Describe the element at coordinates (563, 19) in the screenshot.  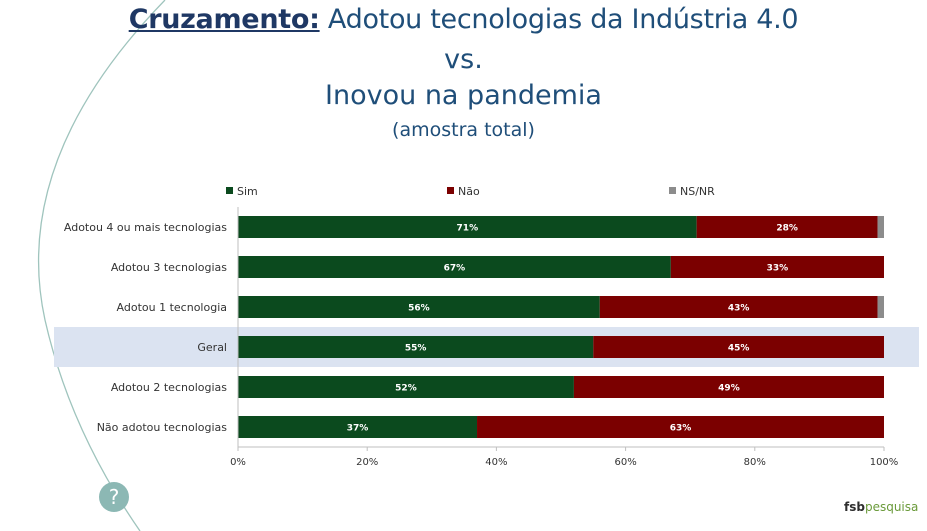
I see `title-rest: Adotou tecnologias da Indústria 4.0` at that location.